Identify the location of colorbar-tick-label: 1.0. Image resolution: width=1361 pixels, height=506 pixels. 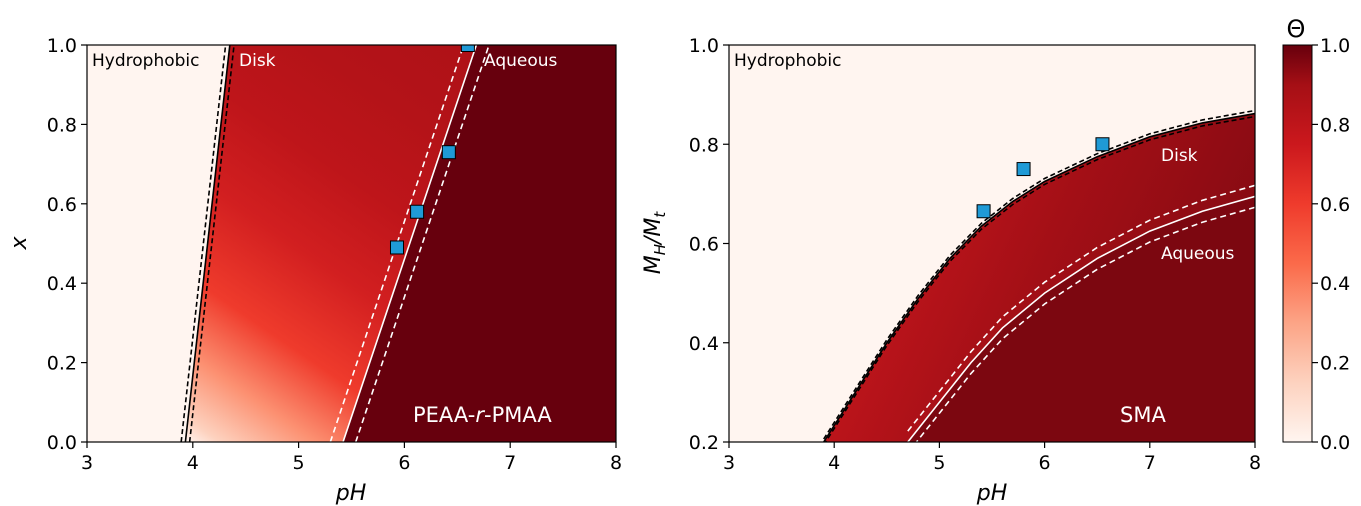
(1335, 46).